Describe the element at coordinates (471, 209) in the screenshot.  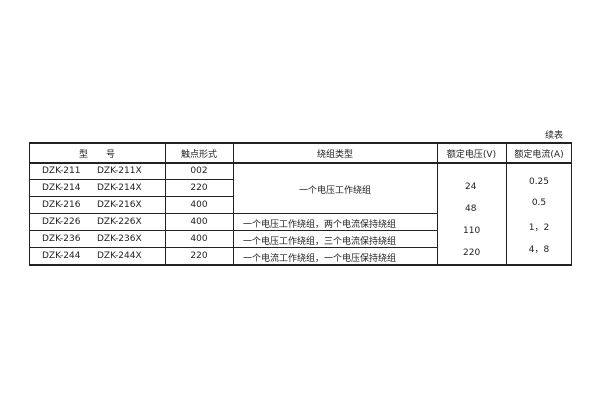
I see `voltage-value: 48` at that location.